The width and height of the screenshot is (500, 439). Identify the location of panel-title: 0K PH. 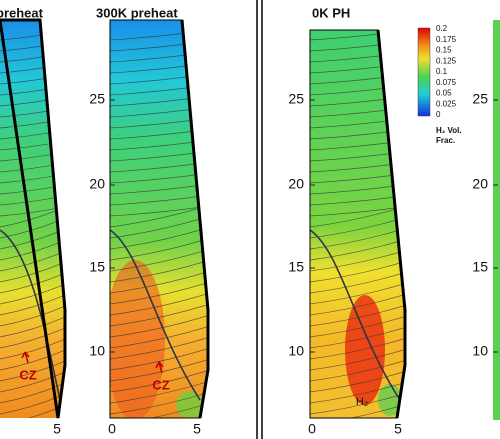
(331, 12).